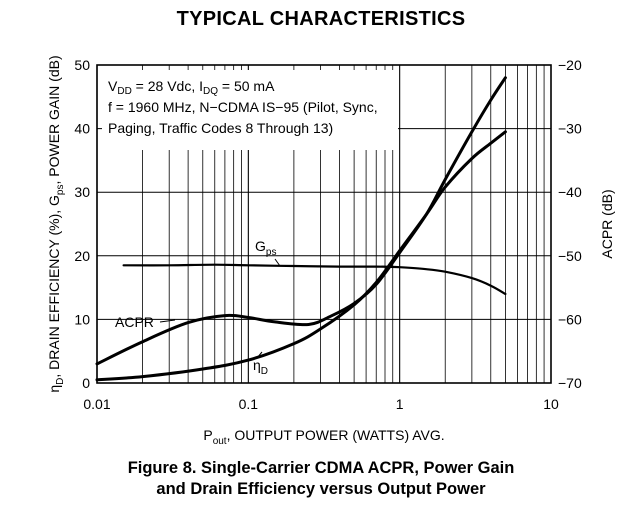 The height and width of the screenshot is (517, 642). What do you see at coordinates (321, 489) in the screenshot?
I see `caption-line-2: and Drain Efficiency versus Output Power` at bounding box center [321, 489].